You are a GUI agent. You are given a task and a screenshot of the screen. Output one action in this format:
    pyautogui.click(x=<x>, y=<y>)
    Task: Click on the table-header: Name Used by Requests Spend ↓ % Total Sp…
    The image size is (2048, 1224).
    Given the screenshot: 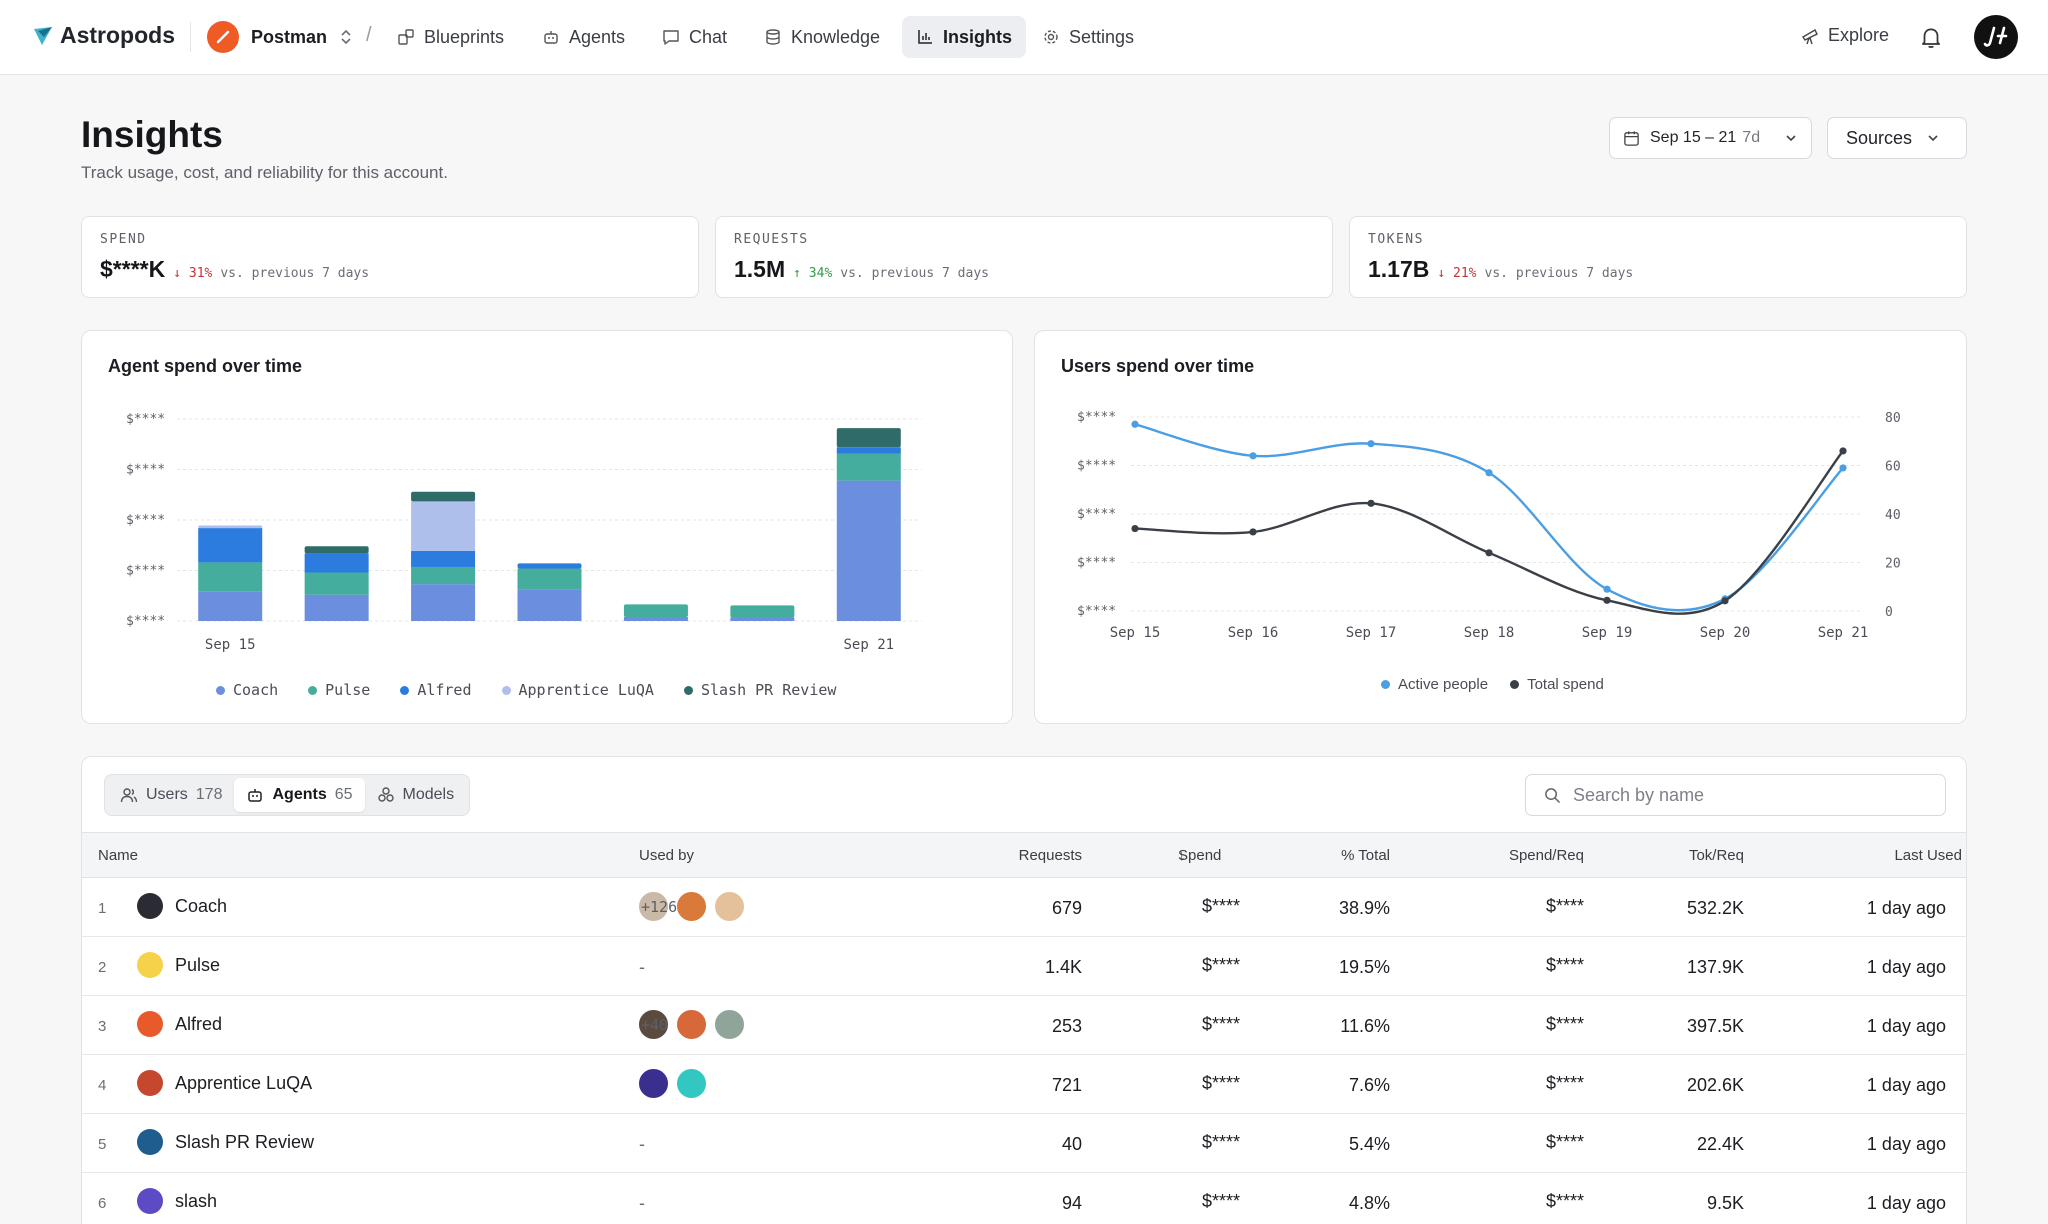 What is the action you would take?
    pyautogui.click(x=1024, y=855)
    